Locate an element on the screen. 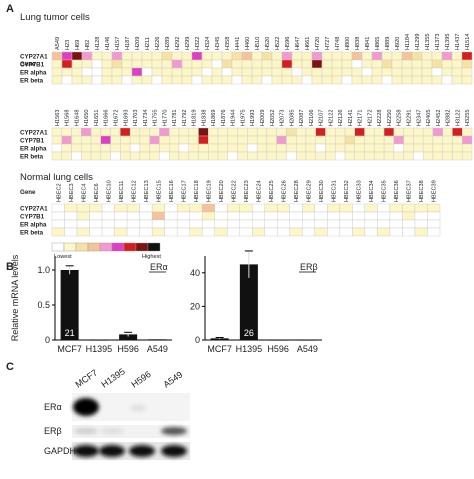  cell-line-label: HBEC6 is located at coordinates (97, 192).